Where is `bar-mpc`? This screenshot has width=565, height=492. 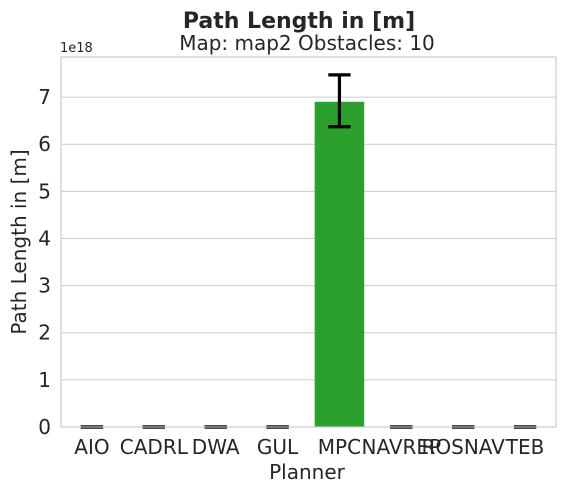
bar-mpc is located at coordinates (339, 264).